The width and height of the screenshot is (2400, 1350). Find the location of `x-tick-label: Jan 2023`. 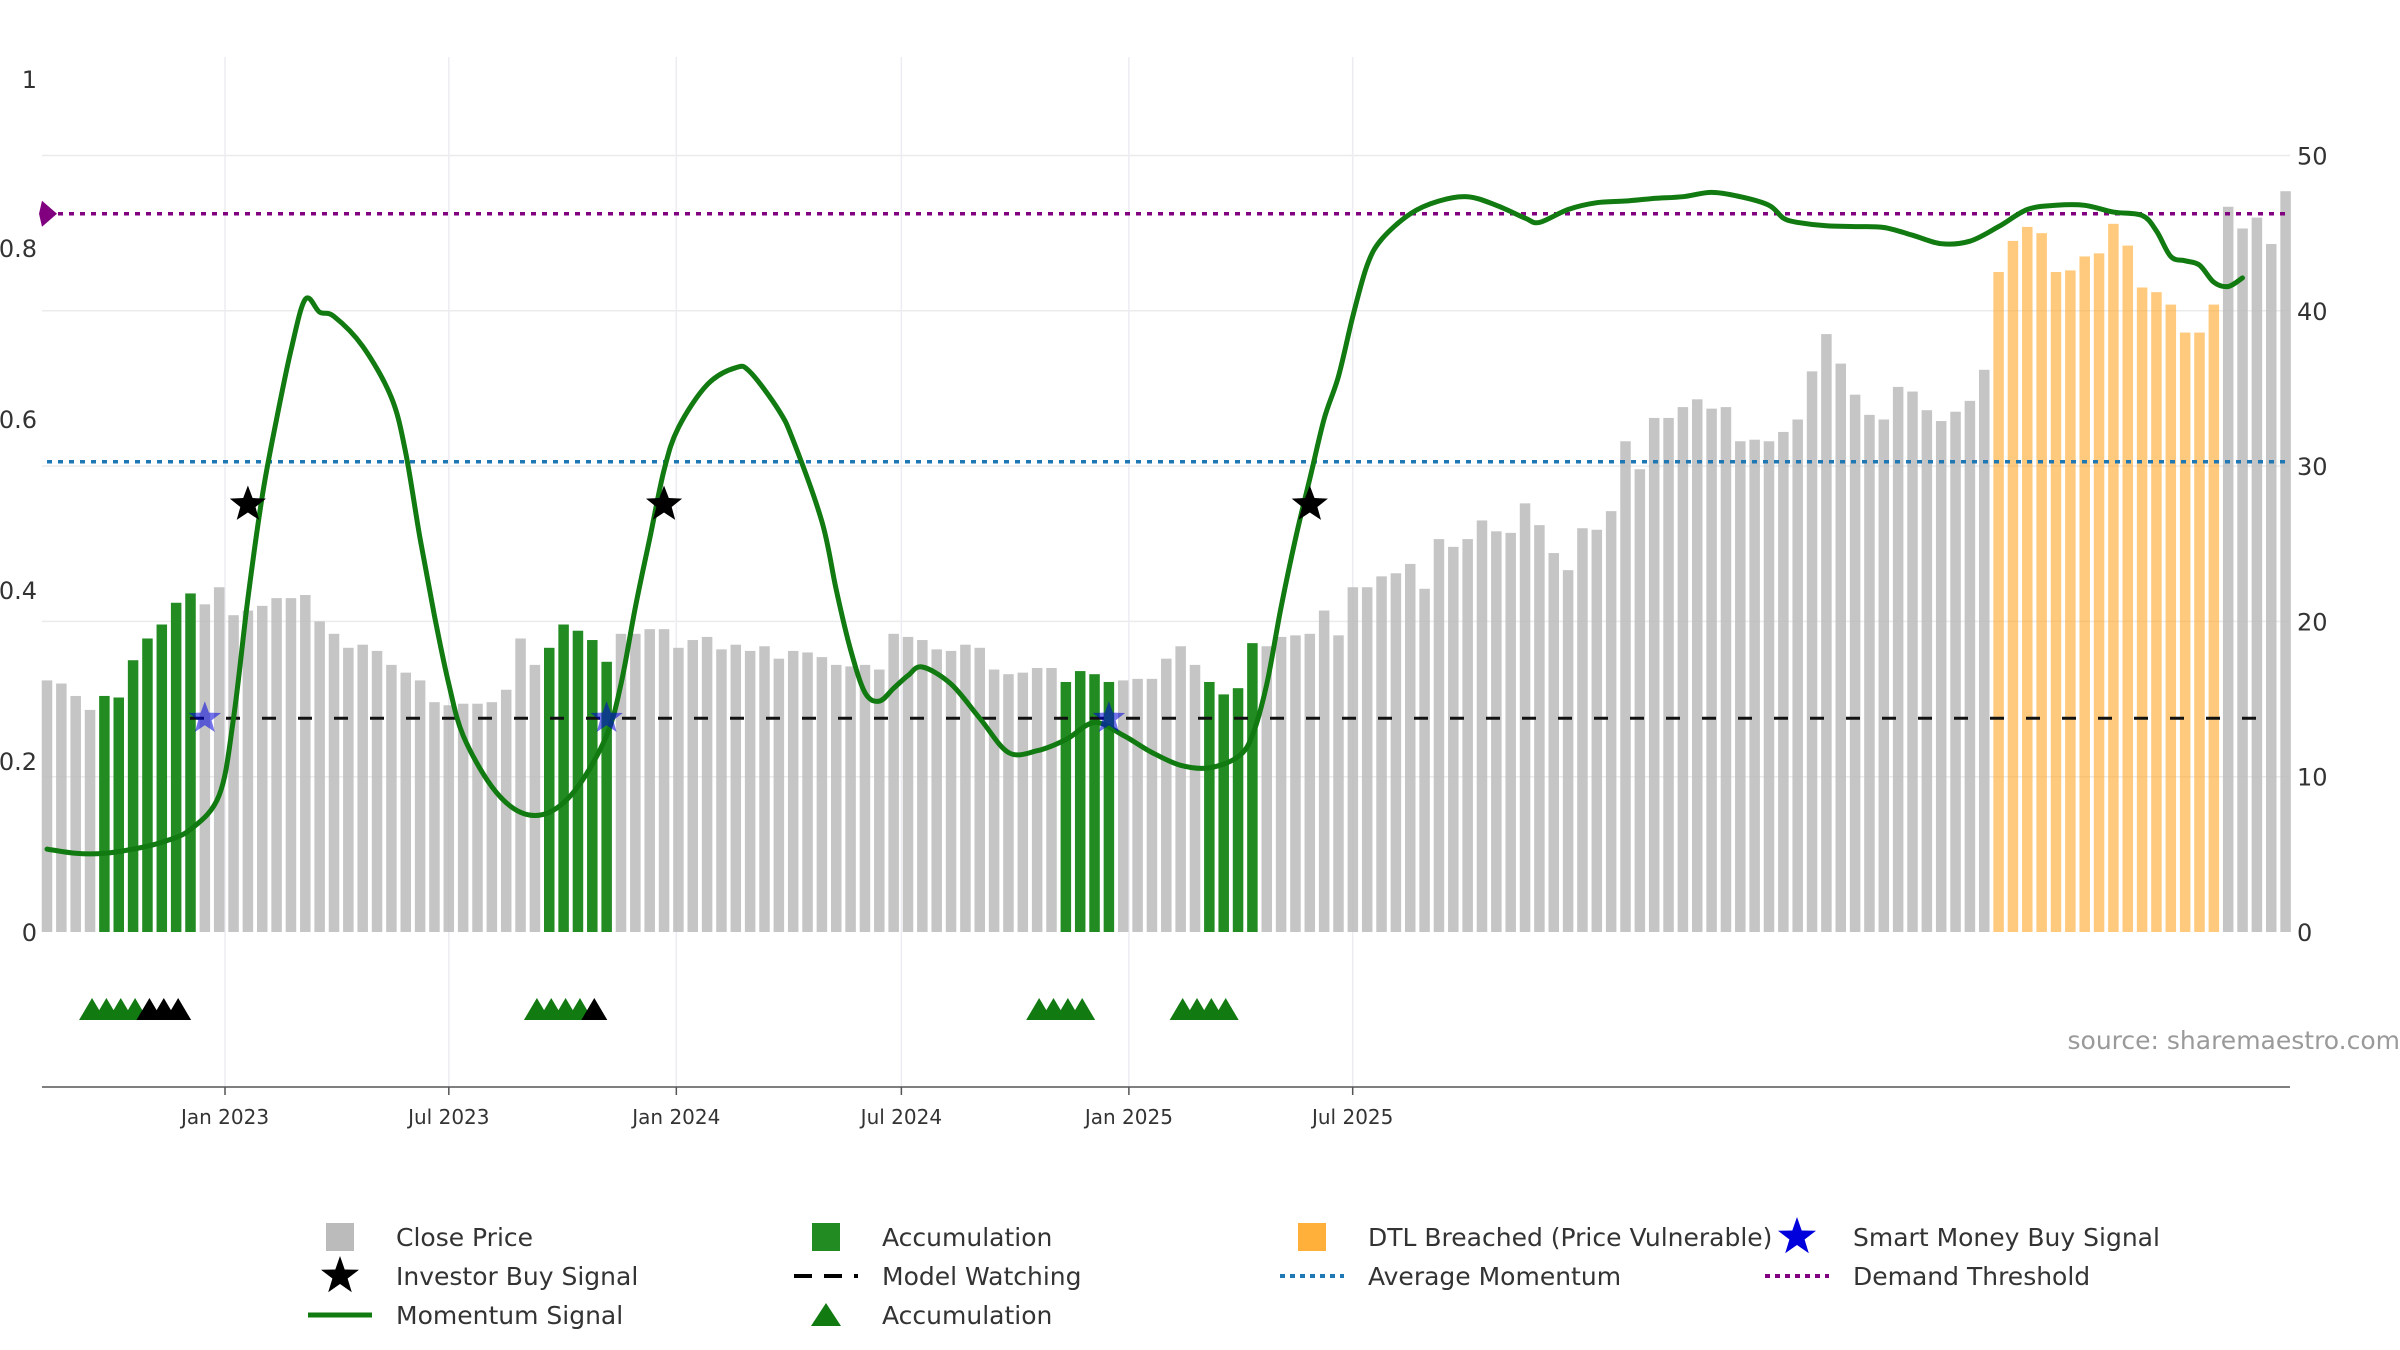

x-tick-label: Jan 2023 is located at coordinates (224, 1117).